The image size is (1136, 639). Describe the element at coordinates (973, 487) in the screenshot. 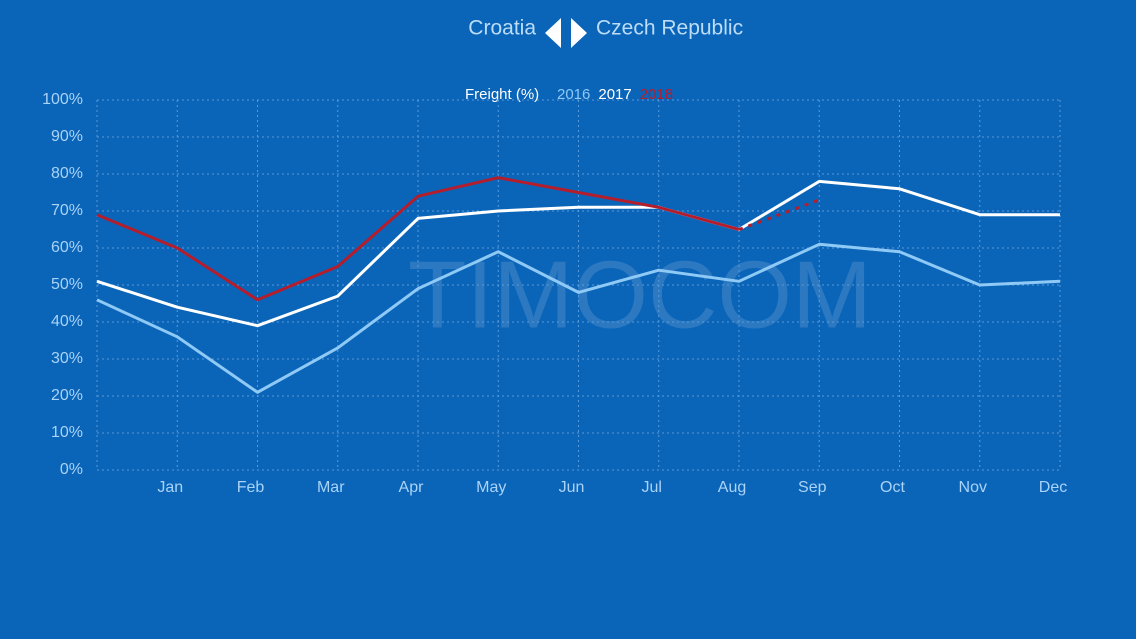

I see `x-tick-label: Nov` at that location.